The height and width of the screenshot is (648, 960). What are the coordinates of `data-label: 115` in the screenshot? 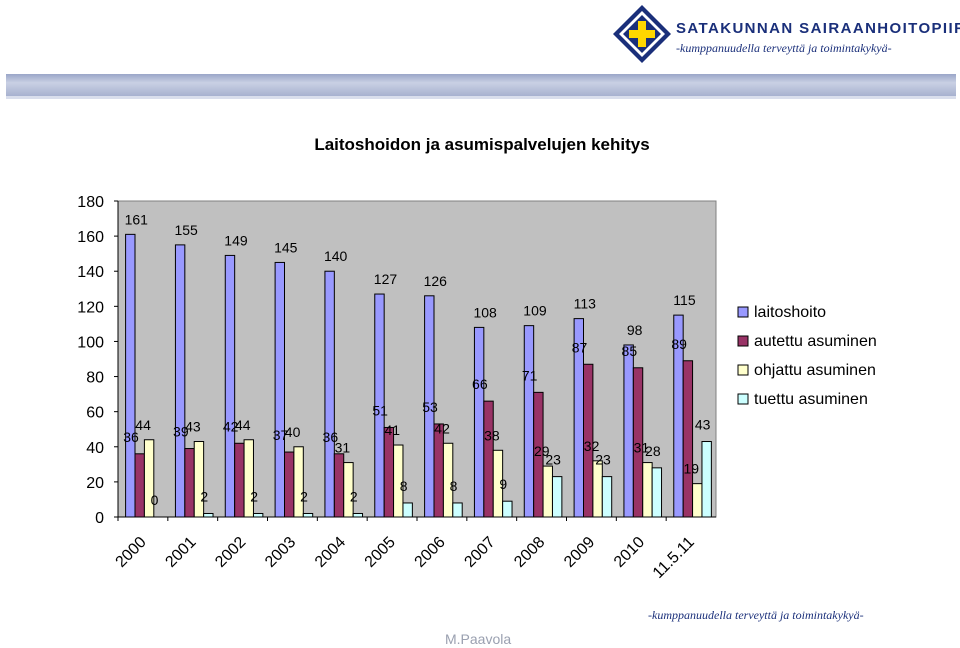 It's located at (684, 300).